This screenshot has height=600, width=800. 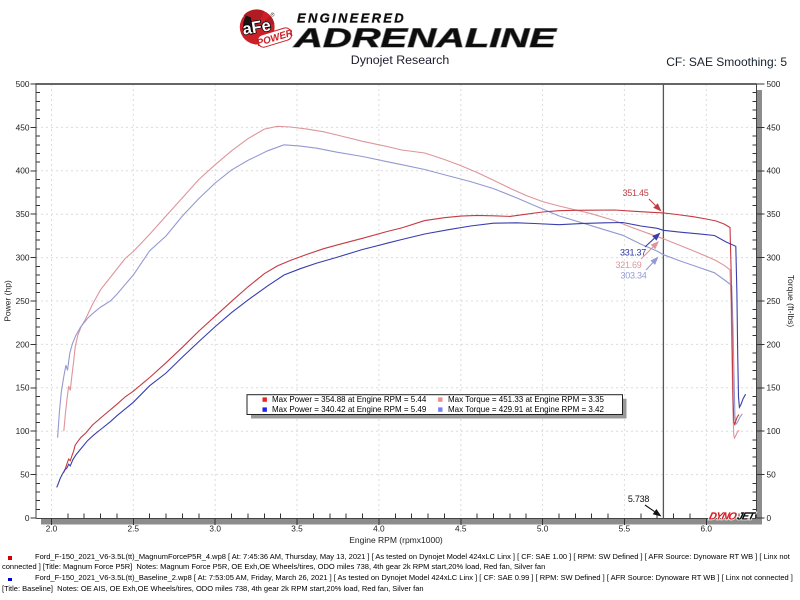 I want to click on svg-text: 5.738, so click(x=639, y=499).